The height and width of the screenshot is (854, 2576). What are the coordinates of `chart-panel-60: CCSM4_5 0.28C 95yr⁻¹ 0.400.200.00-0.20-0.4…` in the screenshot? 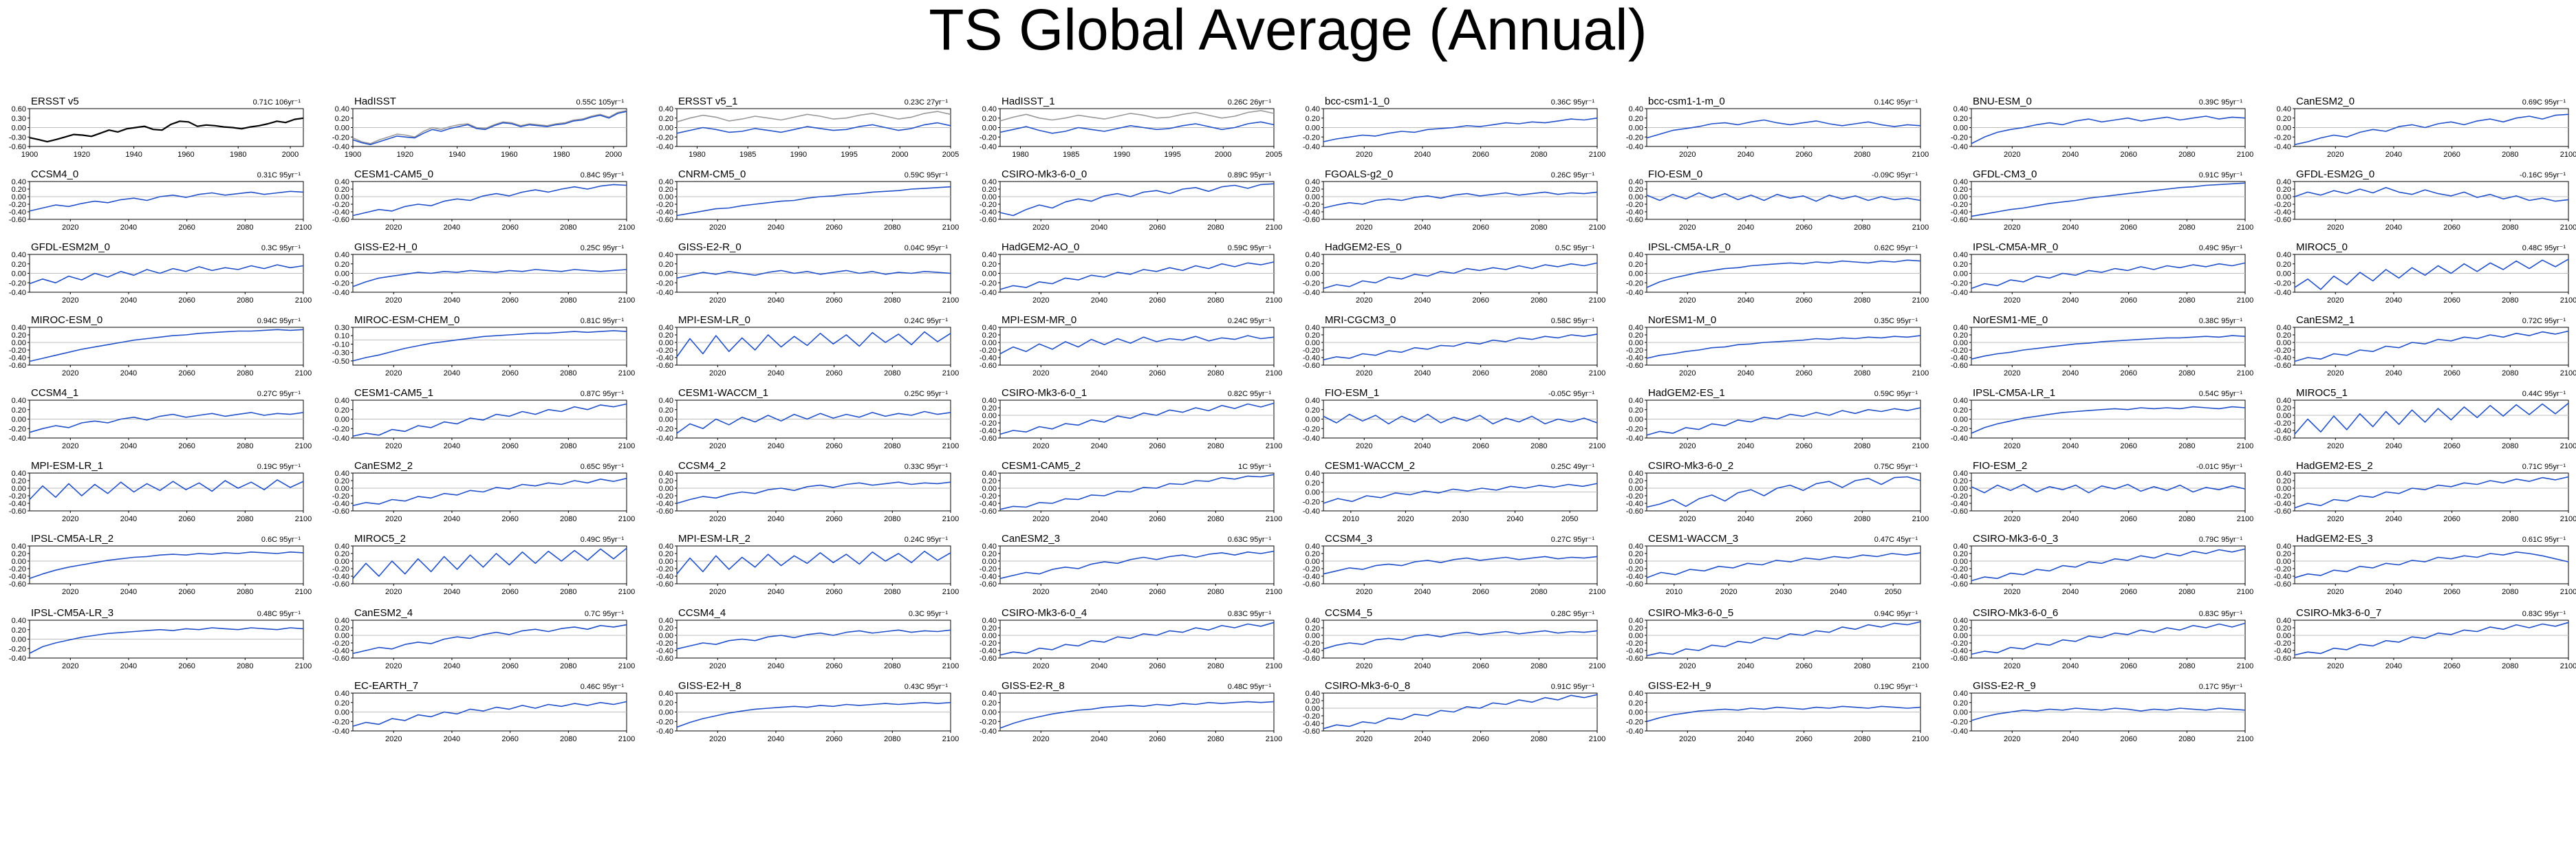 It's located at (1454, 638).